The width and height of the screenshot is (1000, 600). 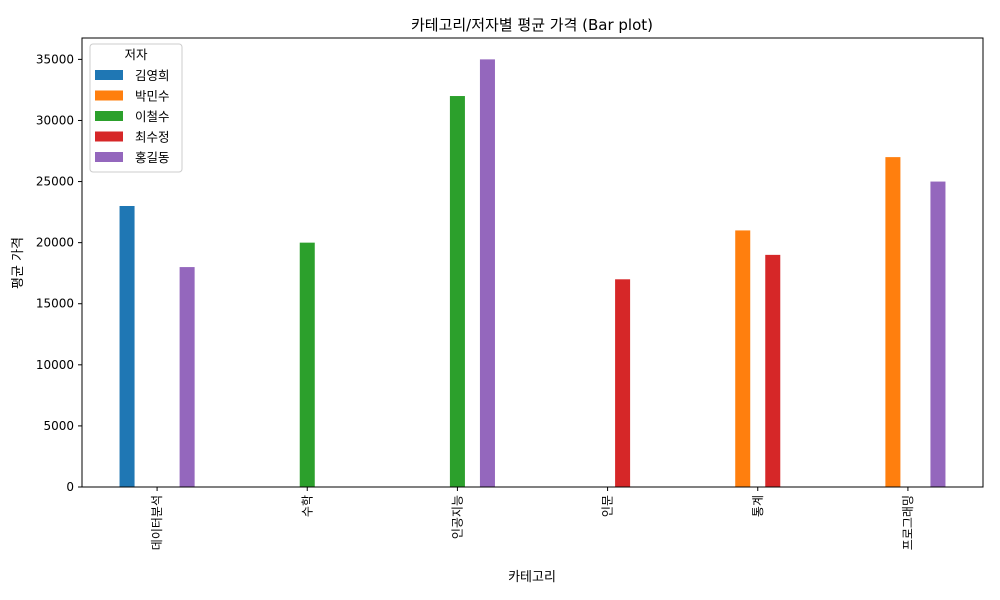 What do you see at coordinates (55, 120) in the screenshot?
I see `y-tick-label: 30000` at bounding box center [55, 120].